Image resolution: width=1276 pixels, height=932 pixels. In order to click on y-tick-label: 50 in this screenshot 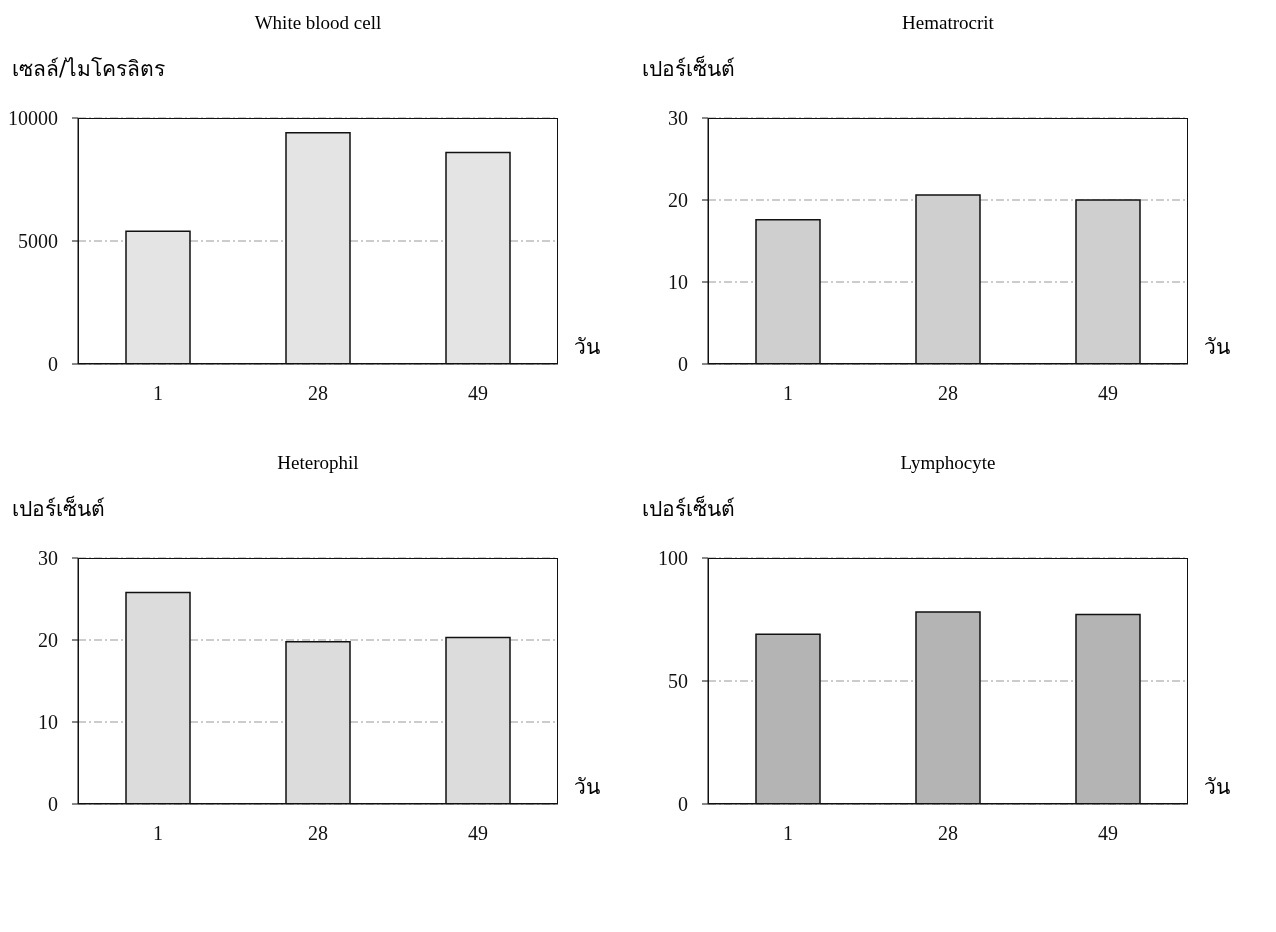, I will do `click(678, 681)`.